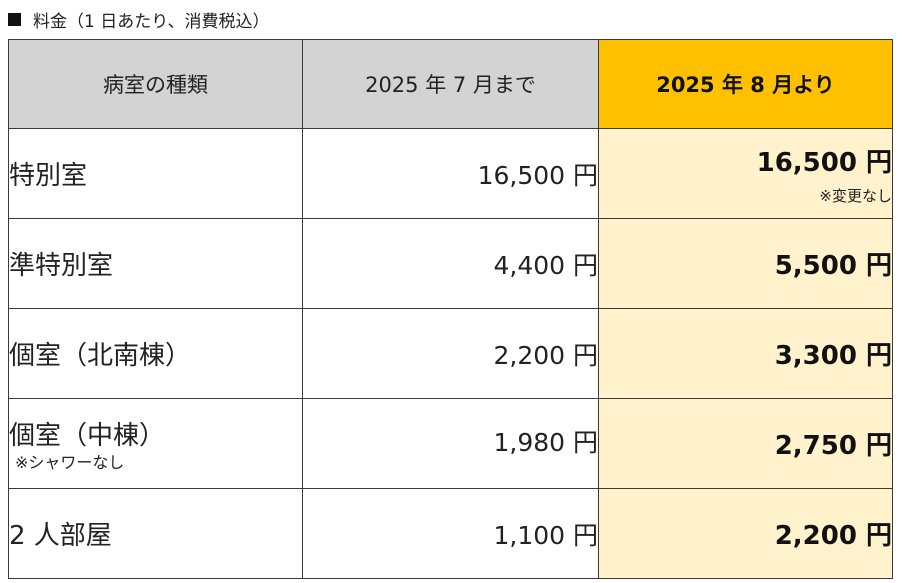  I want to click on square-bullet-icon, so click(14, 19).